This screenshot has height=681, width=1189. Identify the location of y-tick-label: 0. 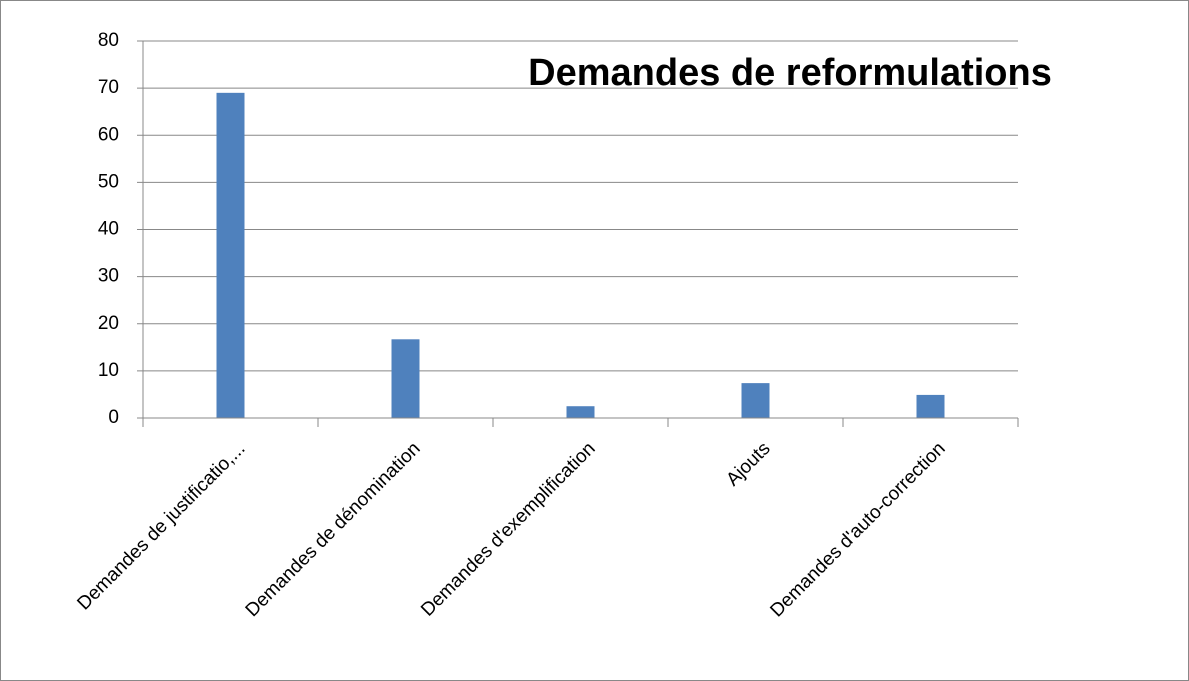
(113, 417).